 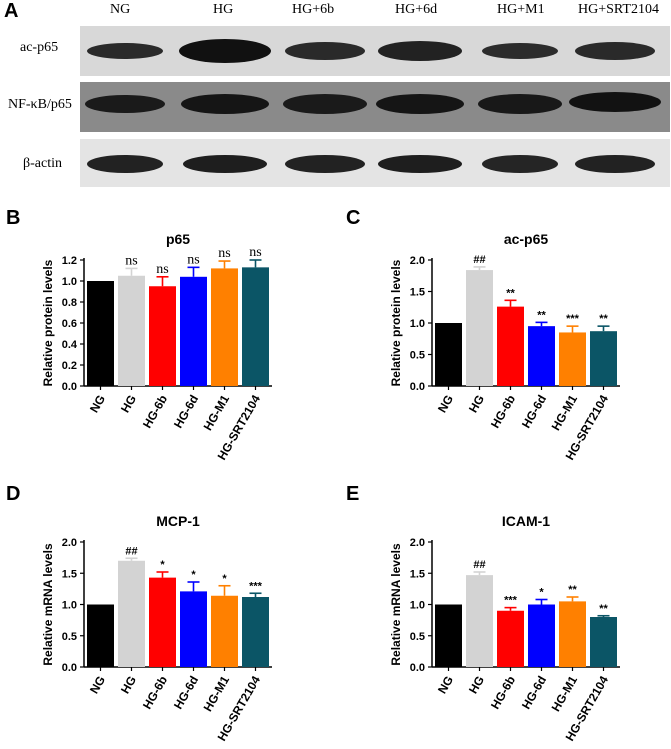 I want to click on panel-d-category-label: HG-6b, so click(x=155, y=693).